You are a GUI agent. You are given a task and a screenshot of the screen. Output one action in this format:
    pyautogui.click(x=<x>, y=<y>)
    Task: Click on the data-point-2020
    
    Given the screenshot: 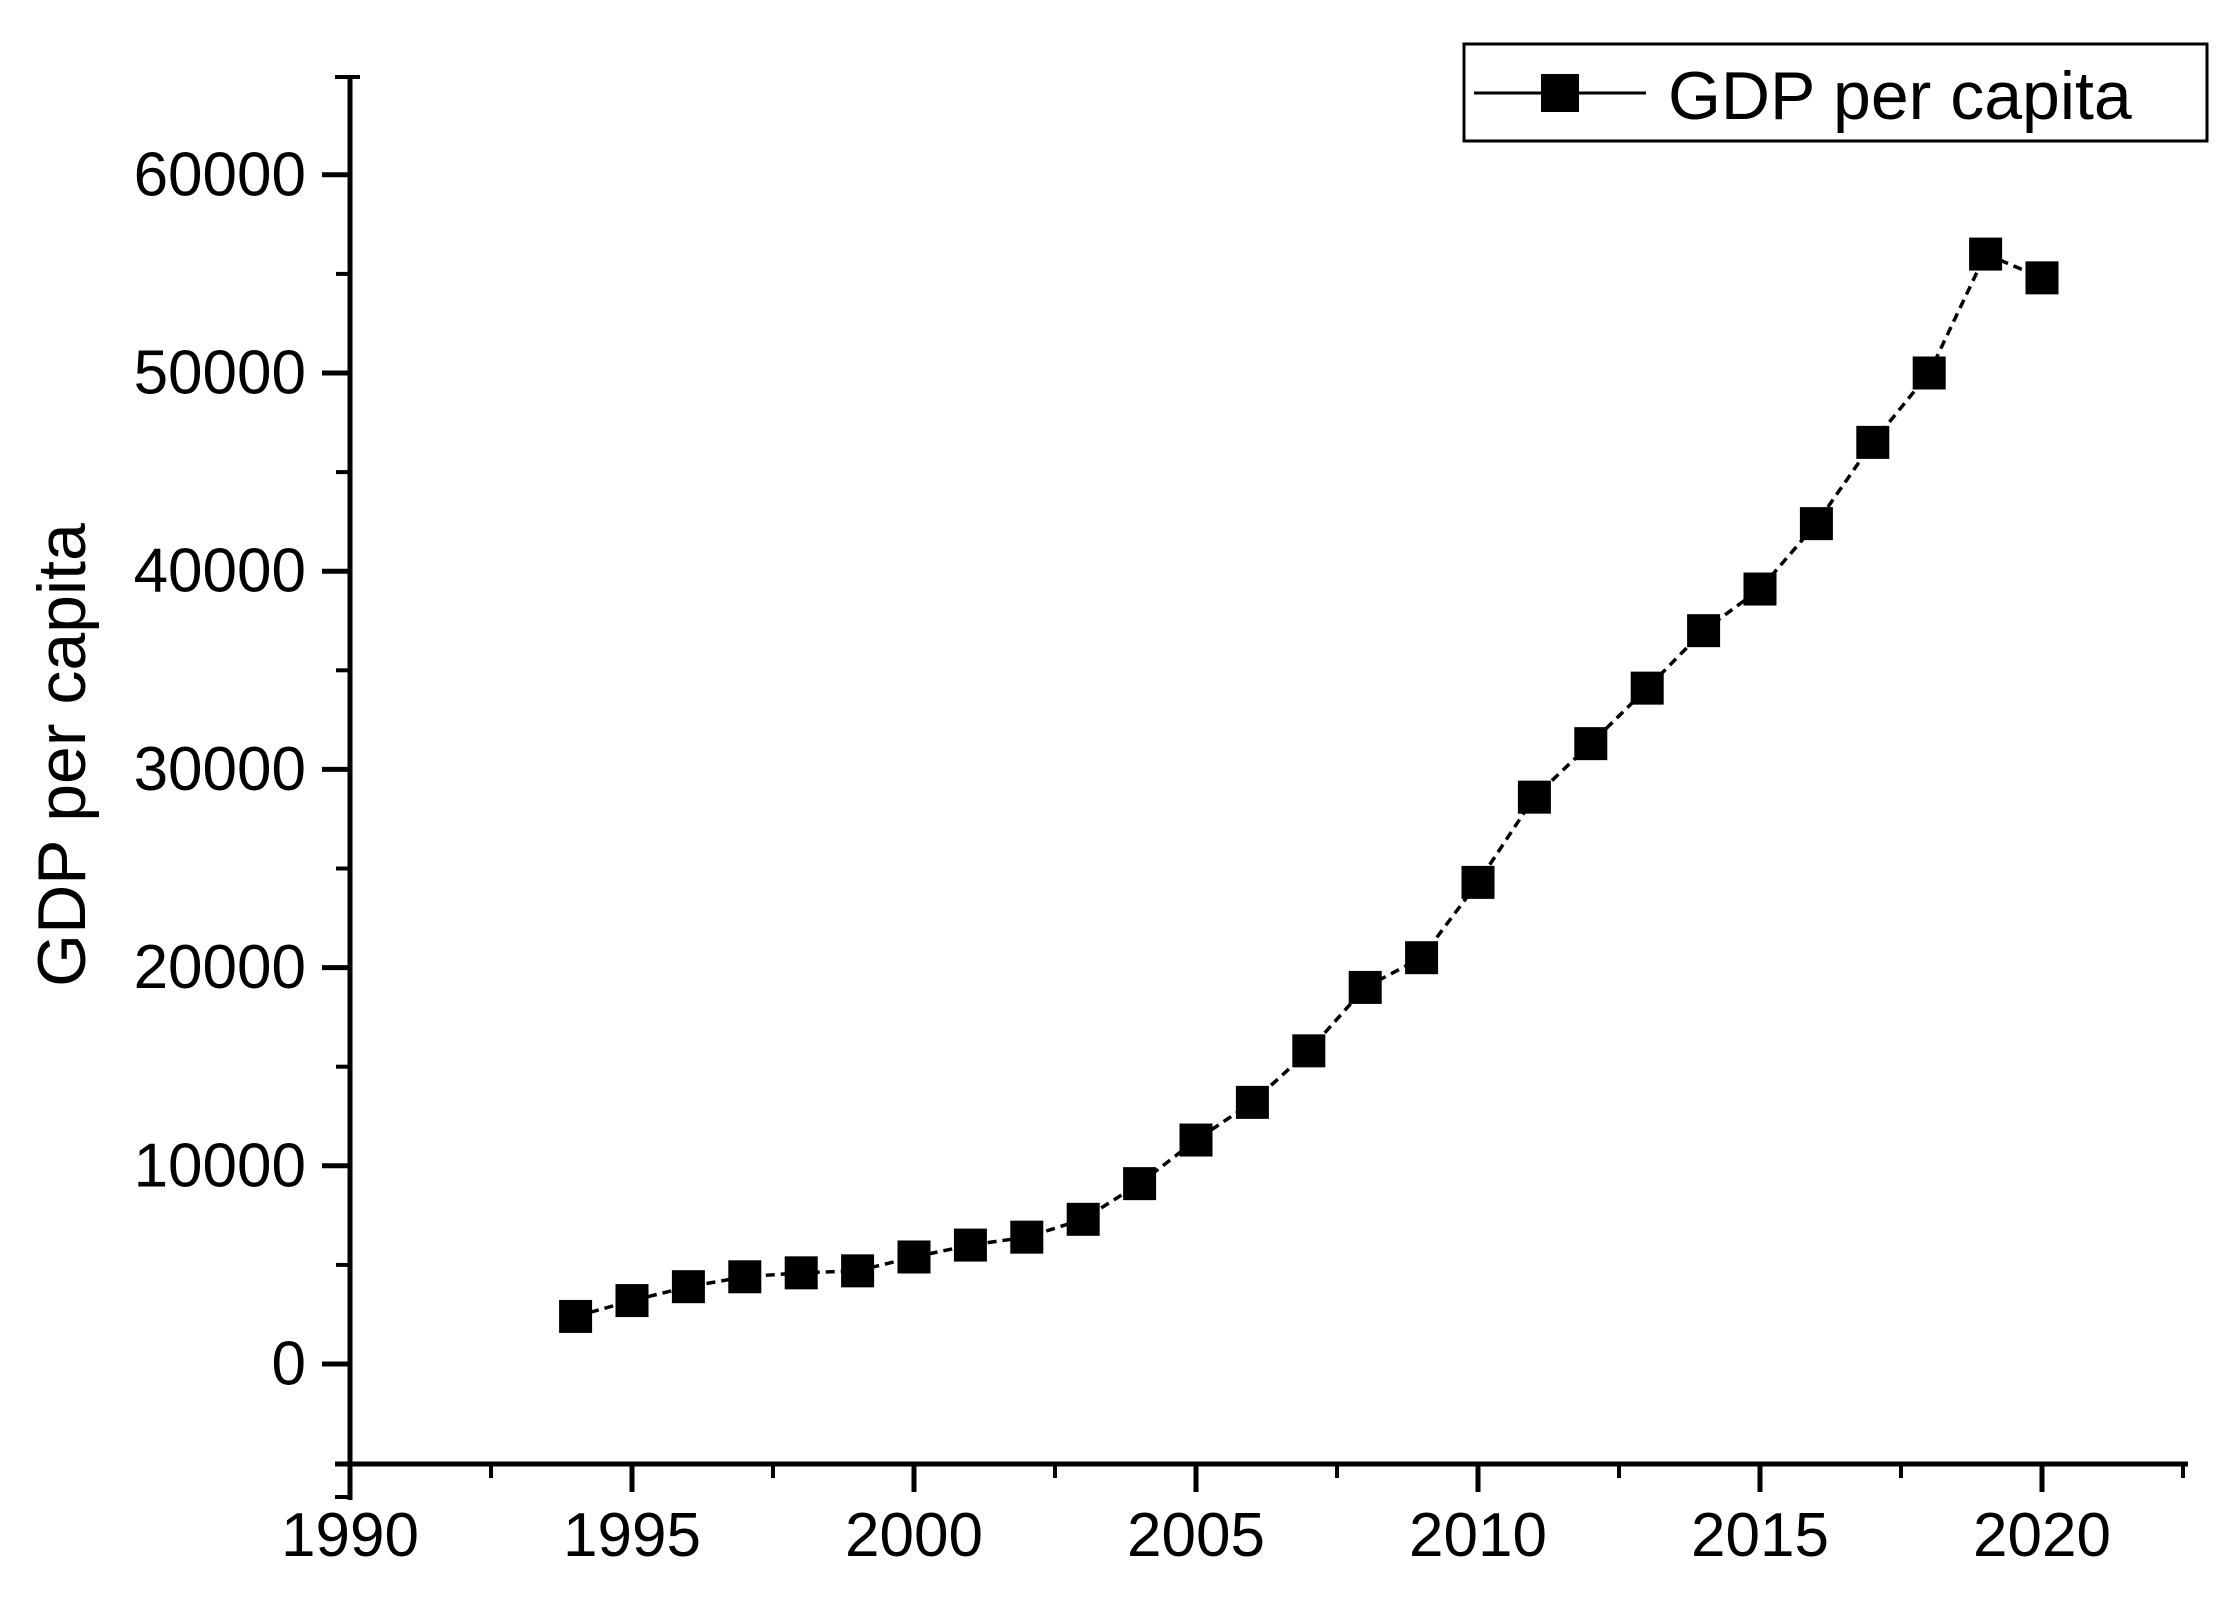 What is the action you would take?
    pyautogui.click(x=2042, y=278)
    